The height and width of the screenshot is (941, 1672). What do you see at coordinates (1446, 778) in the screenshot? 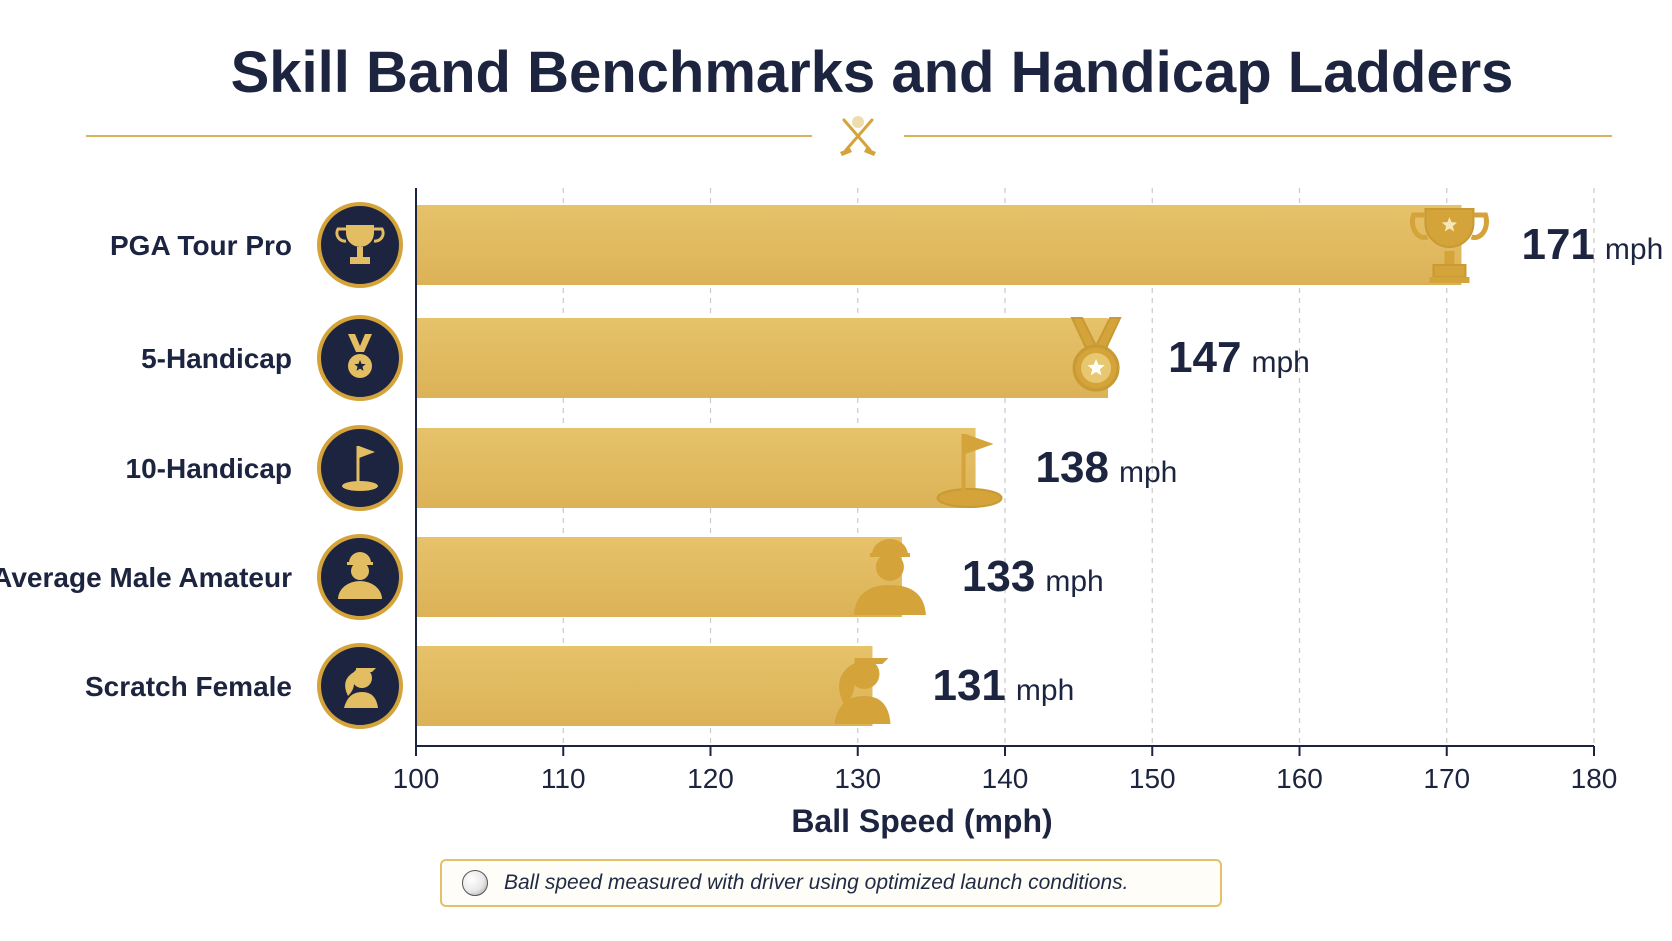
I see `x-tick-label: 170` at bounding box center [1446, 778].